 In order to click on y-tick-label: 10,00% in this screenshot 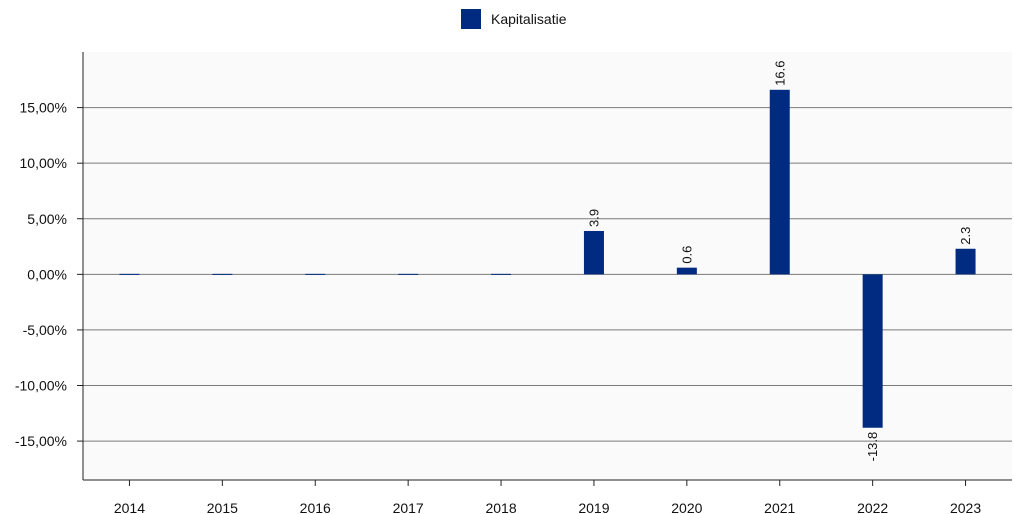, I will do `click(43, 163)`.